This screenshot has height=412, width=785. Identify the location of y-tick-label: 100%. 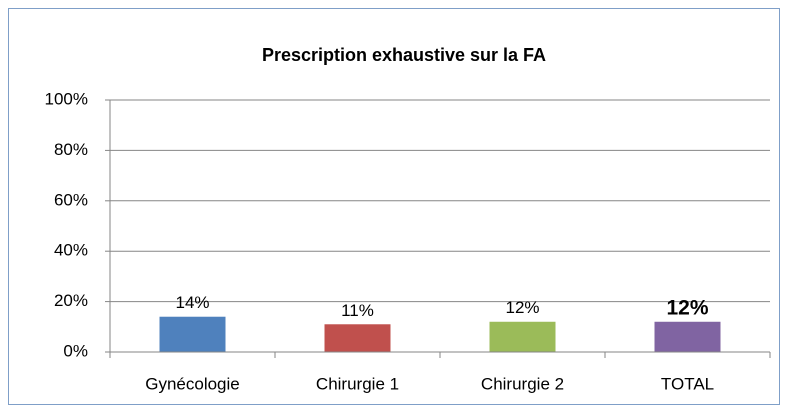
(66, 98).